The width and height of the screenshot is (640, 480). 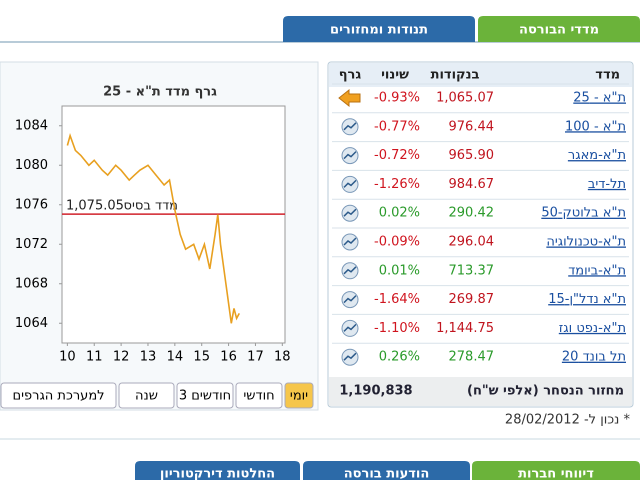 What do you see at coordinates (399, 213) in the screenshot?
I see `index-change: 0.02%` at bounding box center [399, 213].